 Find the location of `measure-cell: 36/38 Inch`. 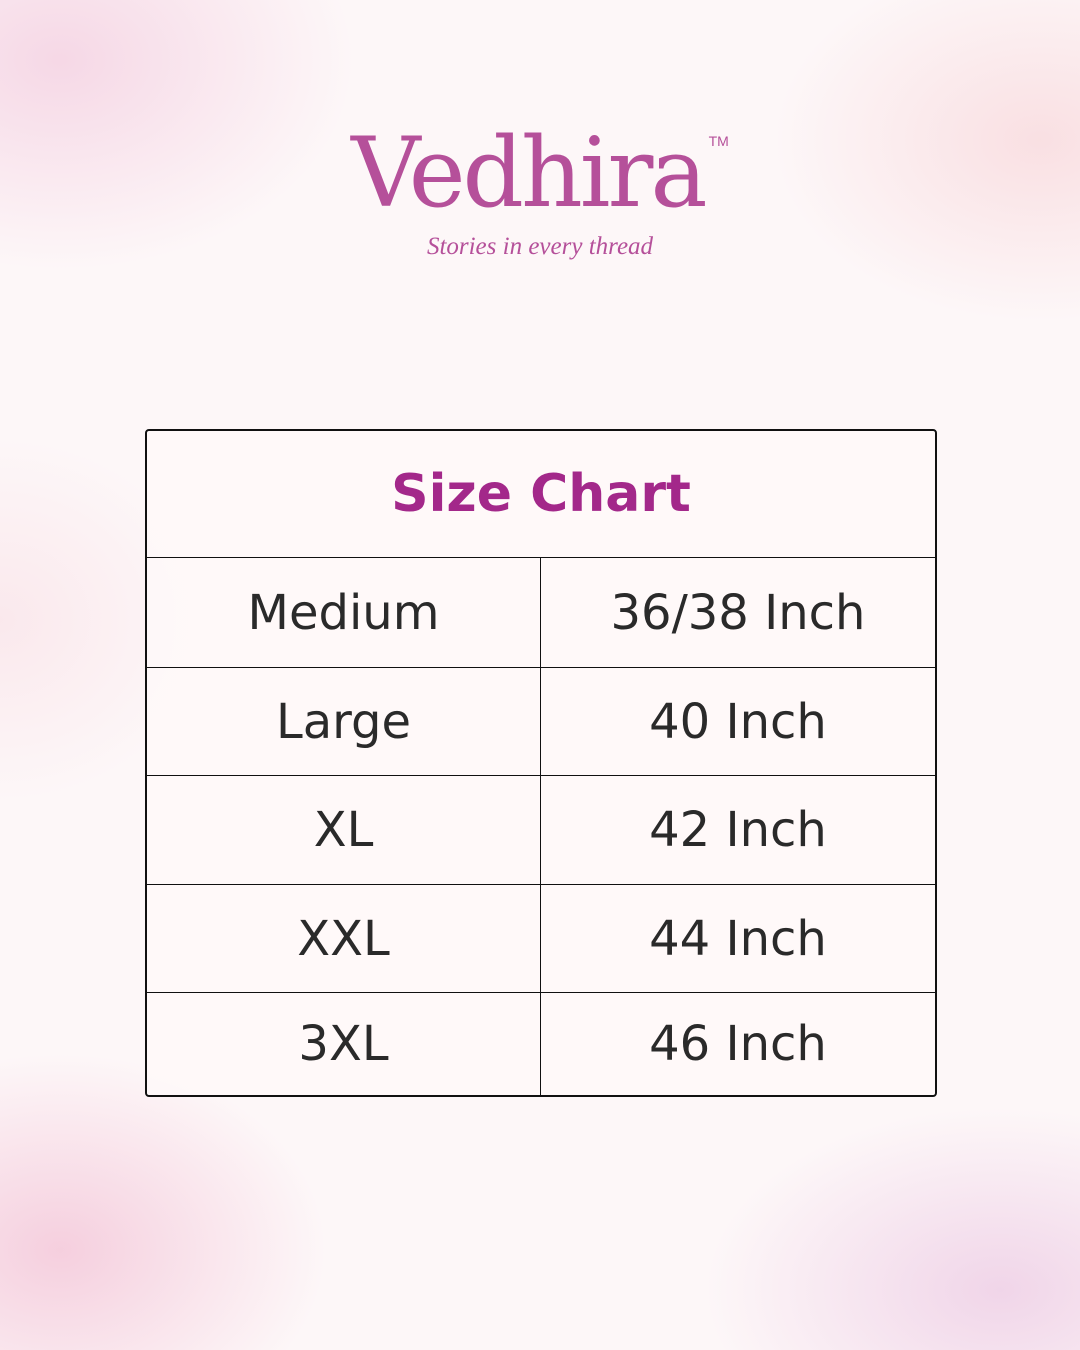

measure-cell: 36/38 Inch is located at coordinates (738, 613).